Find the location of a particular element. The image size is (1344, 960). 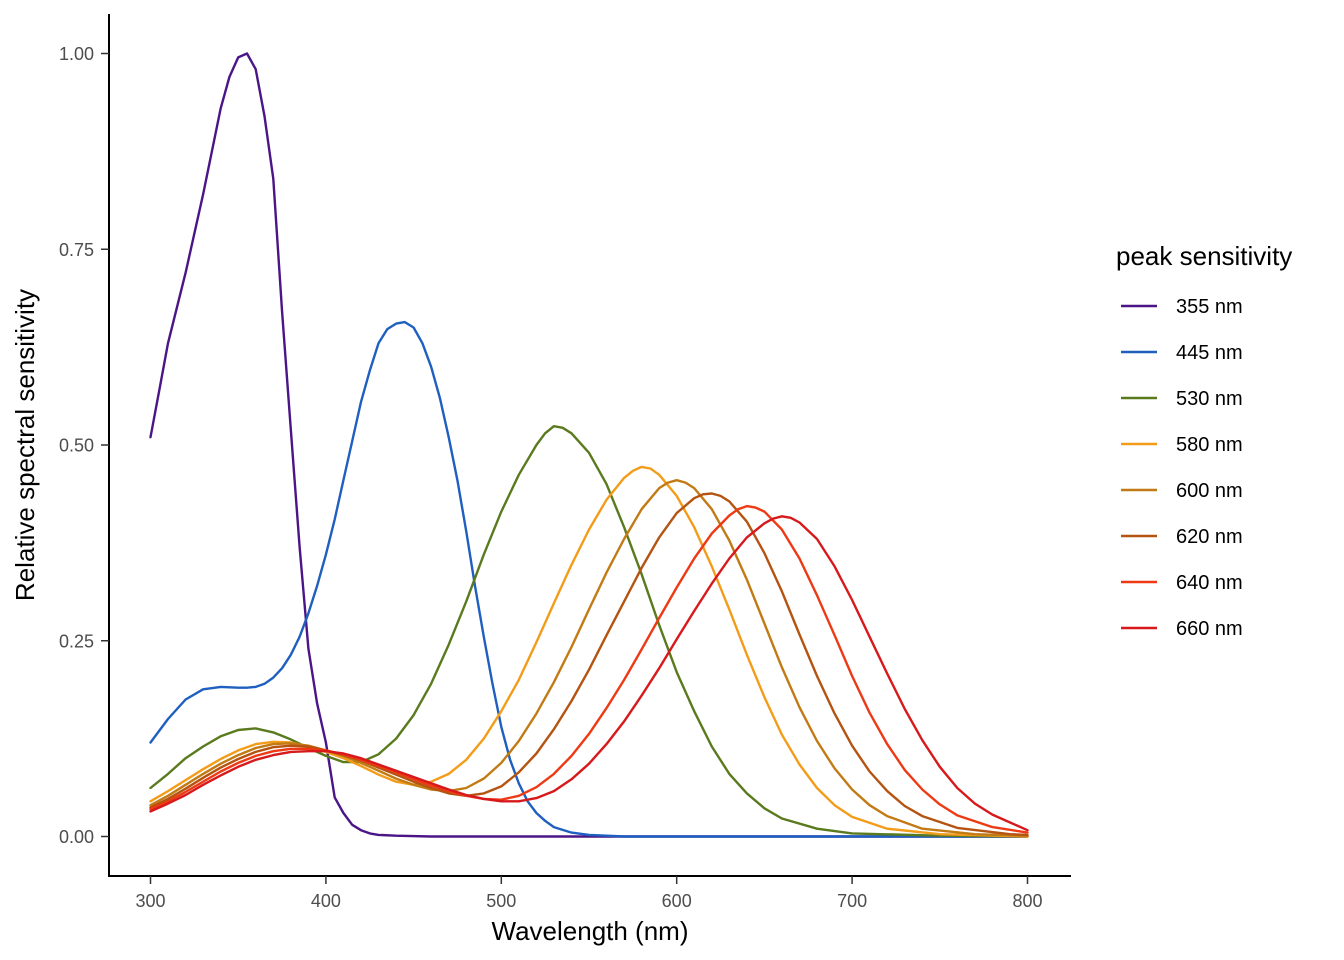

y-axis-title: Relative spectral sensitivity is located at coordinates (25, 445).